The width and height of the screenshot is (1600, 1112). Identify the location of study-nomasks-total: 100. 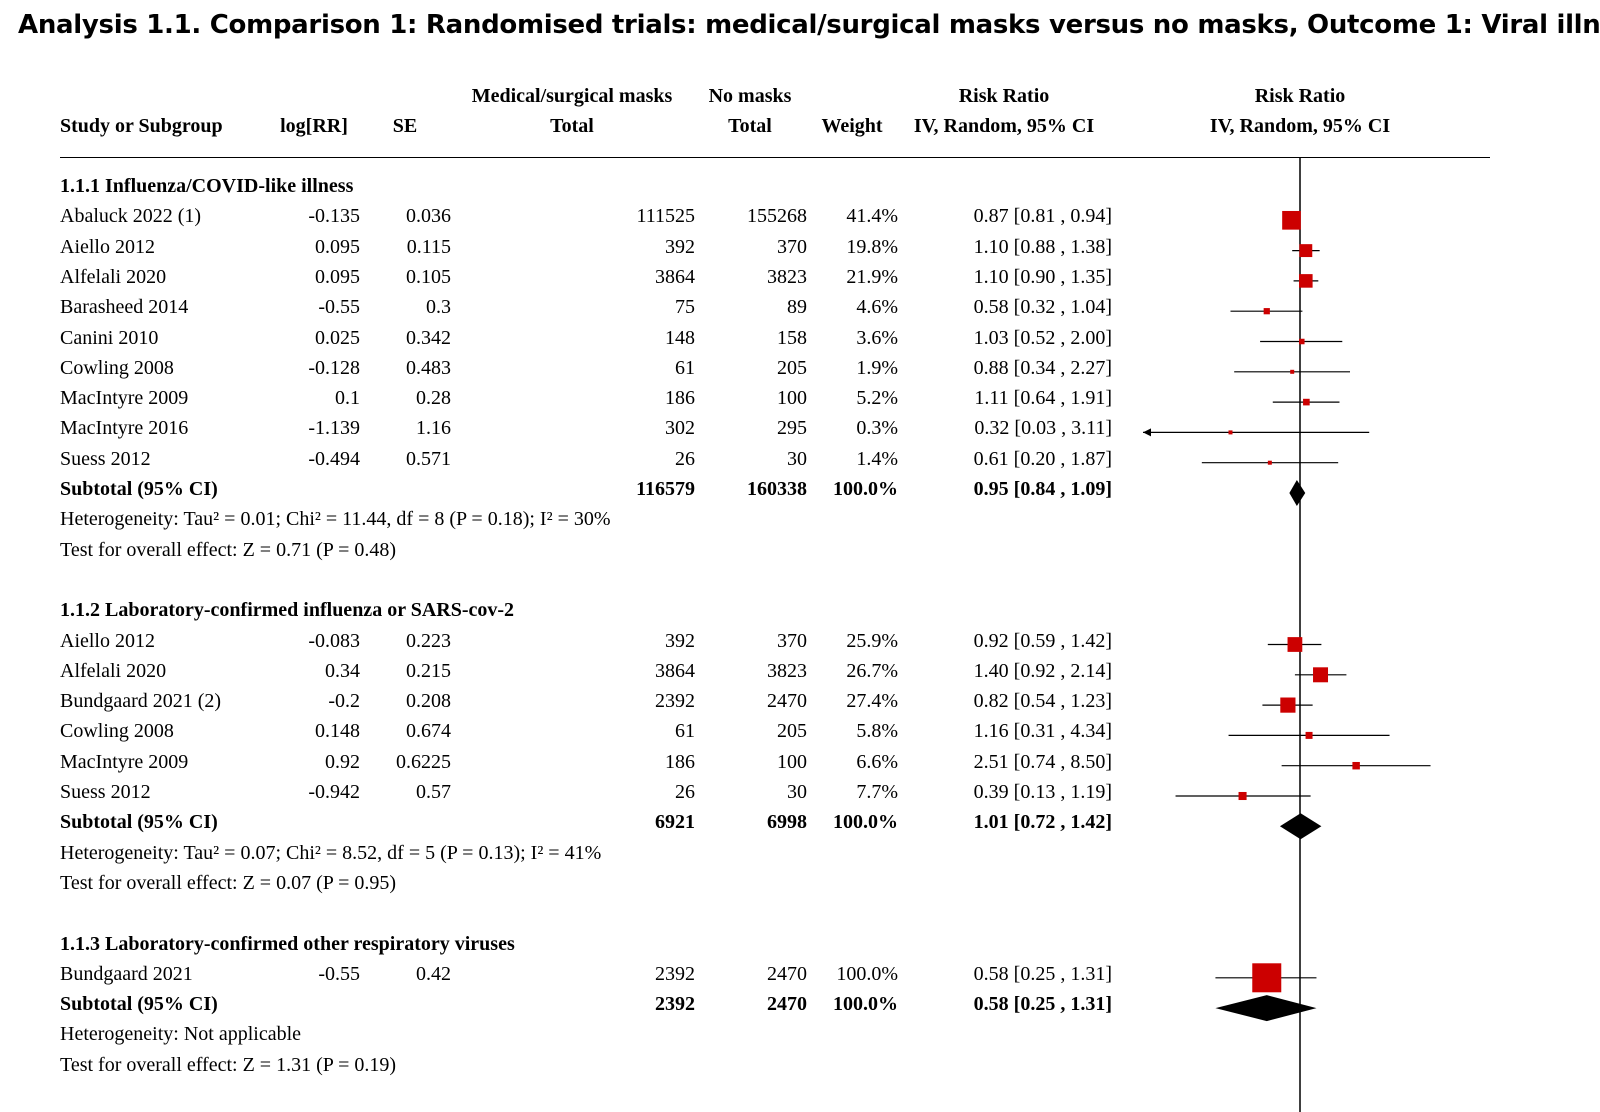
(792, 761).